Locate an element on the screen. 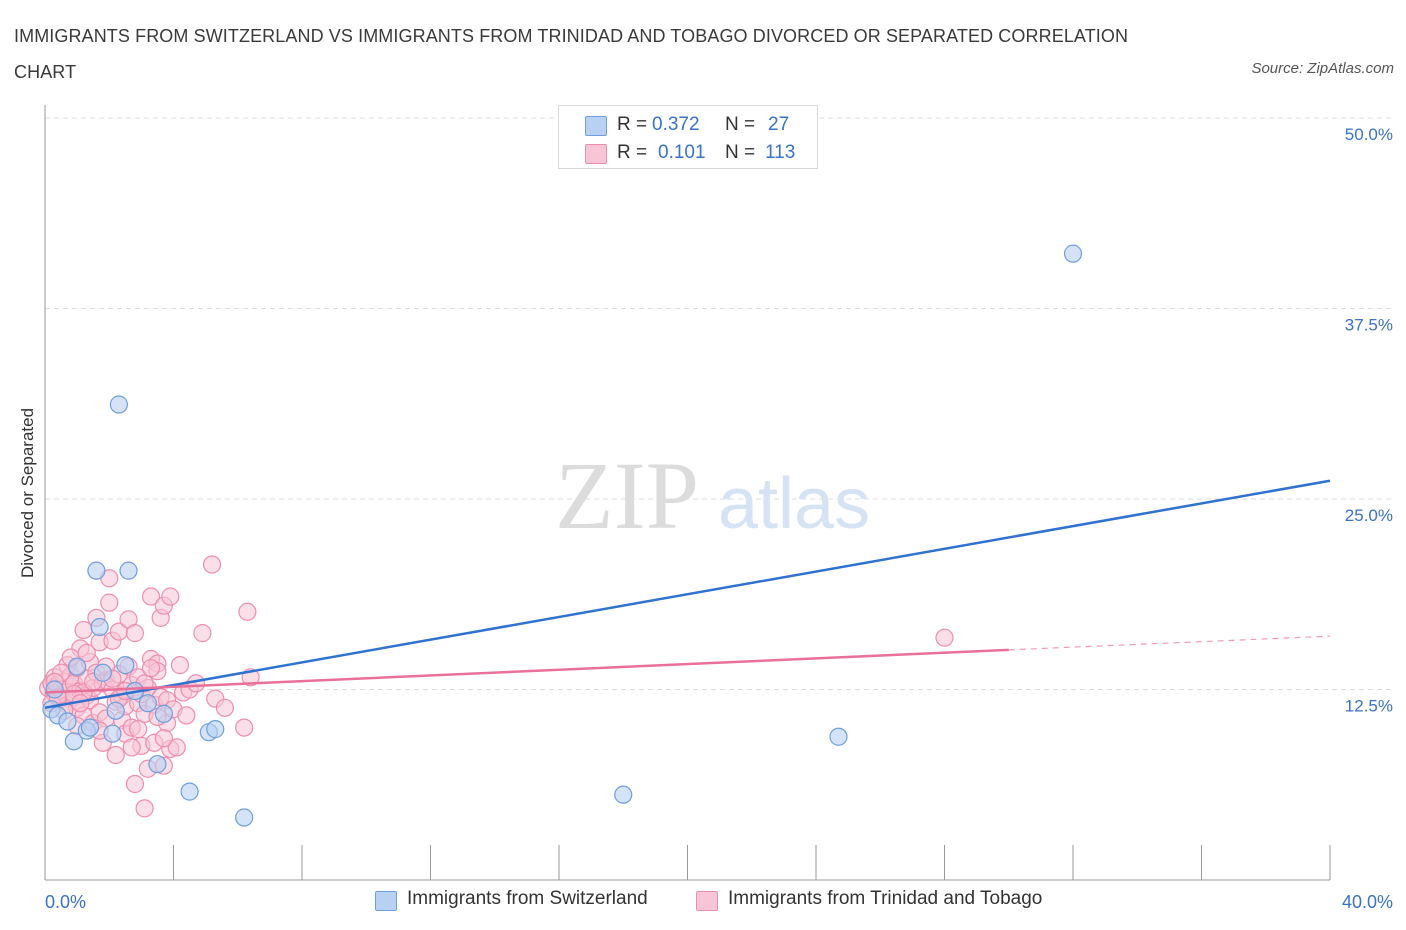 The width and height of the screenshot is (1406, 930). y-tick-label: 50.0% is located at coordinates (1369, 134).